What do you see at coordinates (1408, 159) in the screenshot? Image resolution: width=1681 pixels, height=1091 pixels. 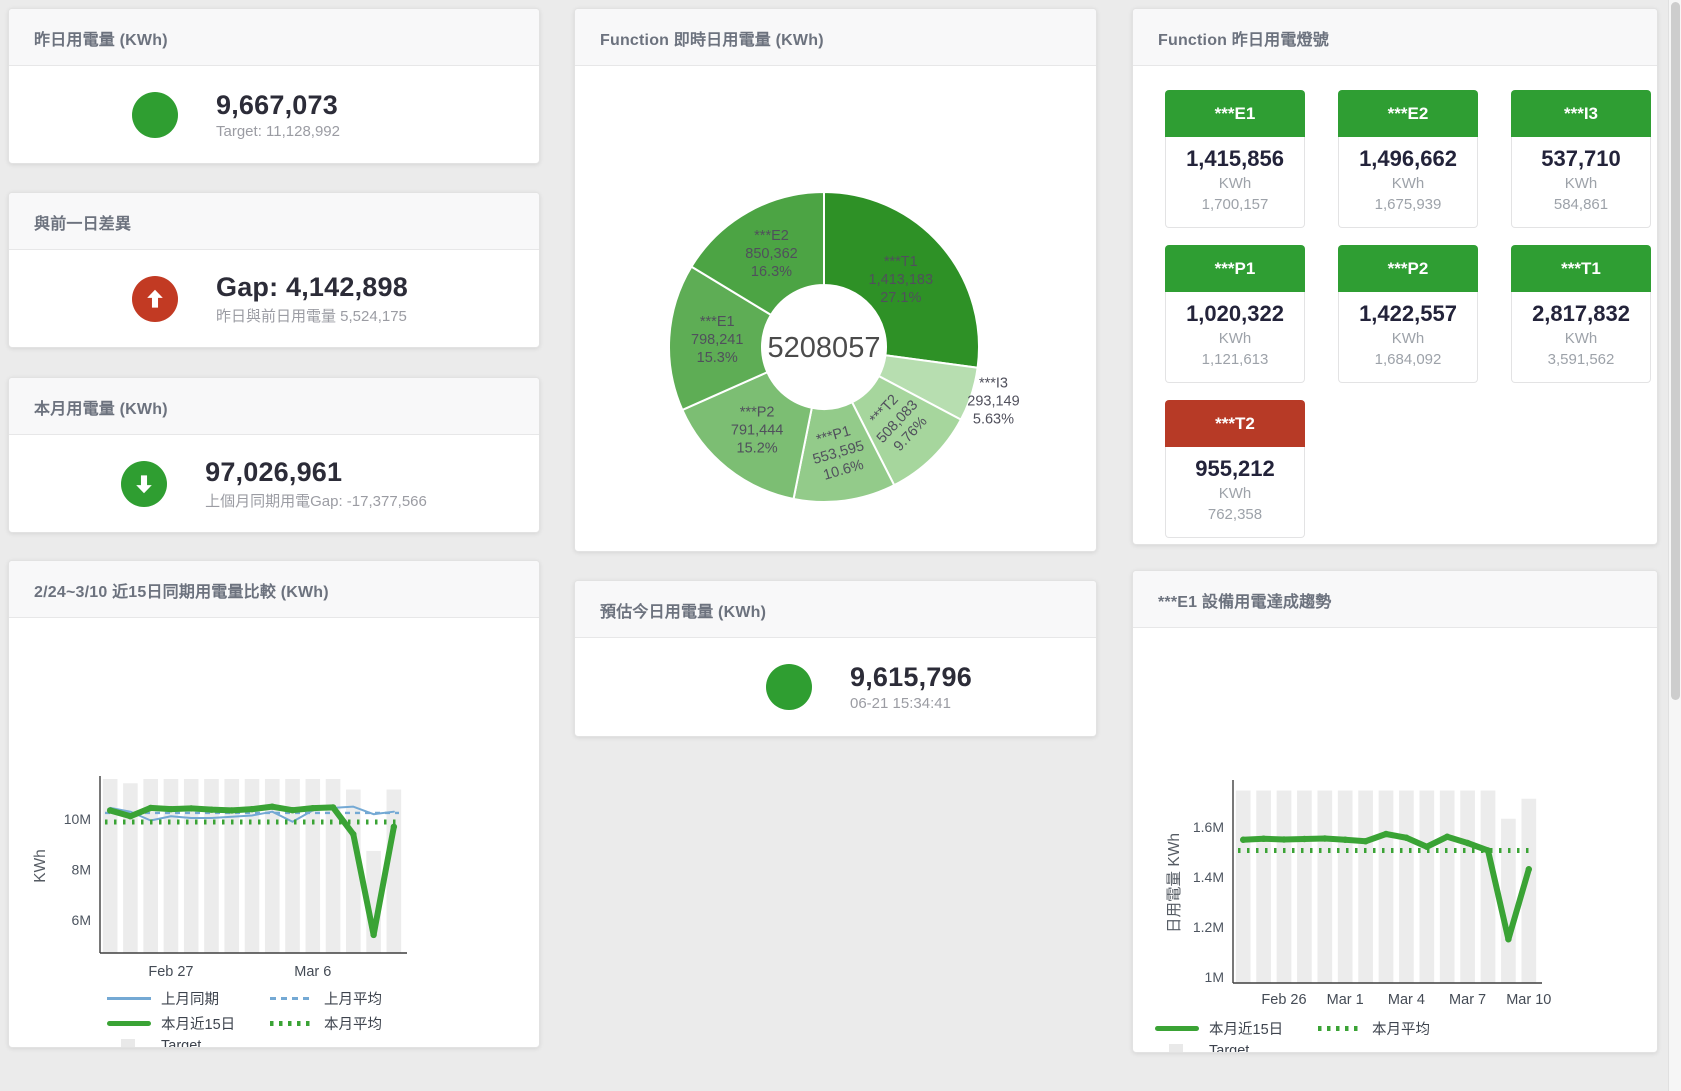 I see `light-tile-E2: ***E2 1,496,662 KWh 1,675,939` at bounding box center [1408, 159].